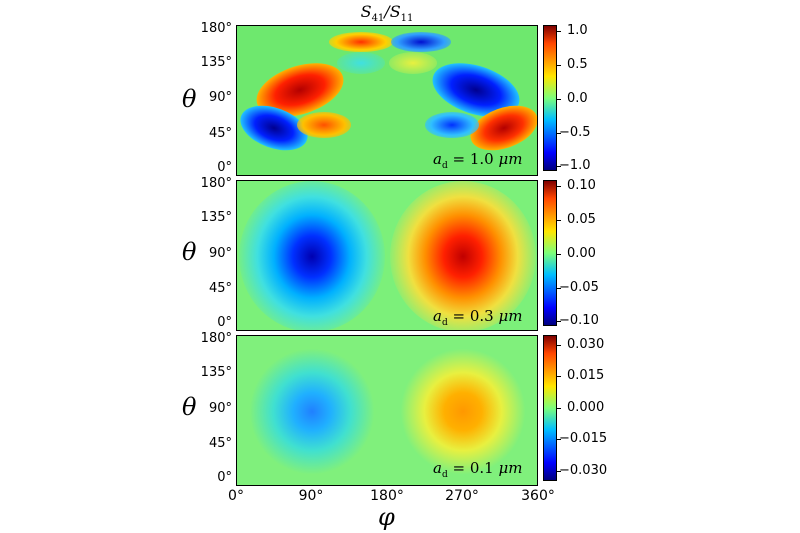 This screenshot has width=800, height=533. What do you see at coordinates (189, 252) in the screenshot?
I see `panel-2-y-axis-label: θ` at bounding box center [189, 252].